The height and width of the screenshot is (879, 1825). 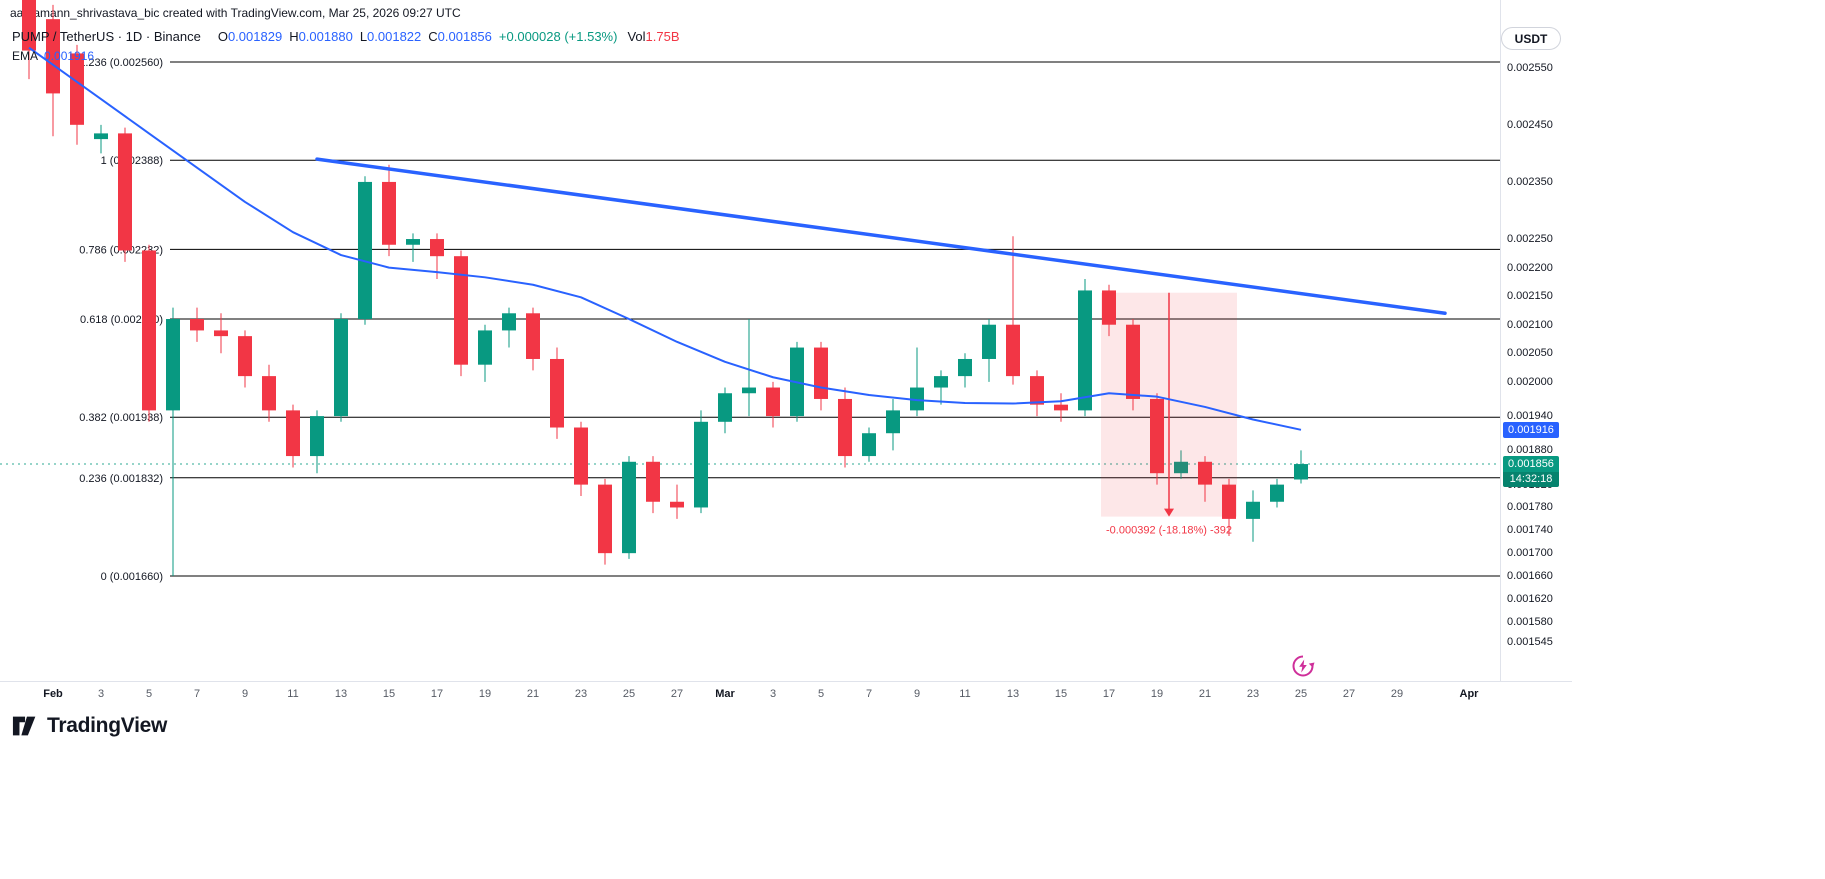 I want to click on time-axis-tick: Mar, so click(x=725, y=694).